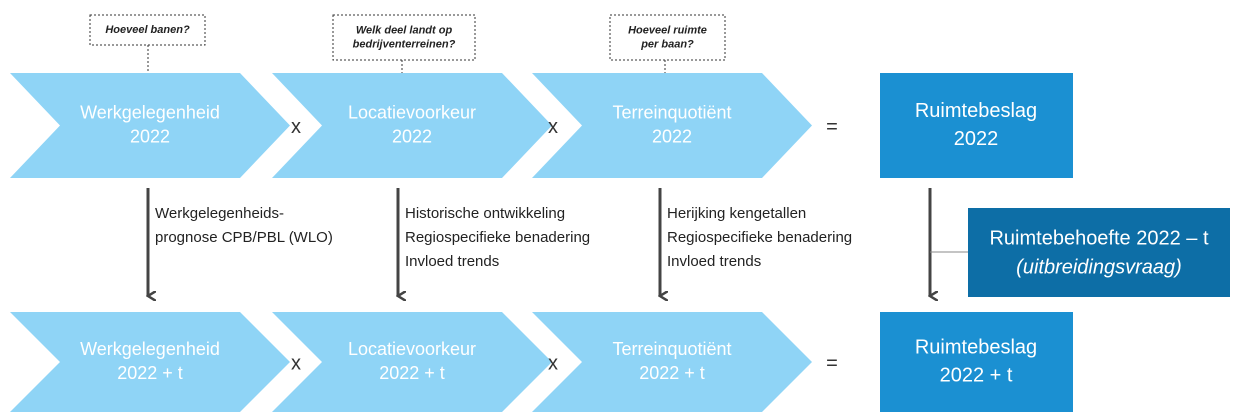 Image resolution: width=1235 pixels, height=414 pixels. What do you see at coordinates (404, 44) in the screenshot?
I see `question-text: bedrijventerreinen?` at bounding box center [404, 44].